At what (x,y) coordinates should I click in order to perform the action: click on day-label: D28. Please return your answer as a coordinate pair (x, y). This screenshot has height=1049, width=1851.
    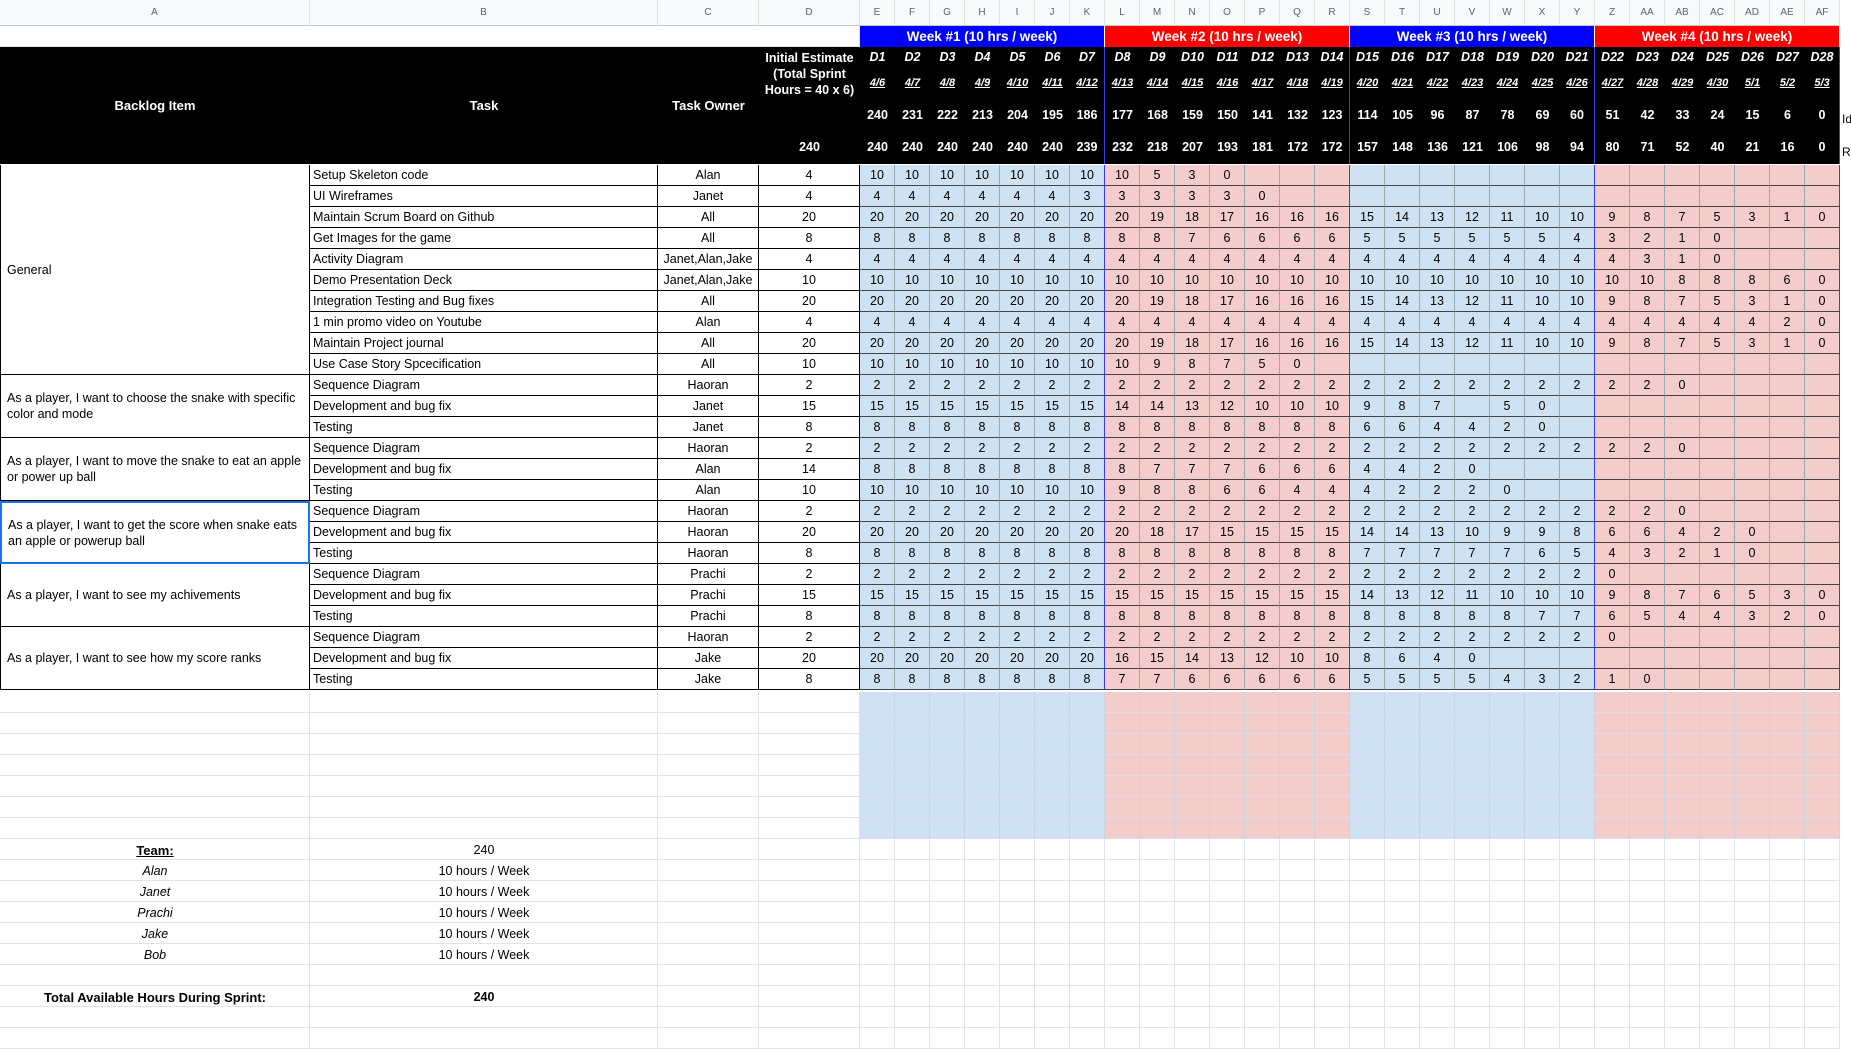
    Looking at the image, I should click on (1822, 57).